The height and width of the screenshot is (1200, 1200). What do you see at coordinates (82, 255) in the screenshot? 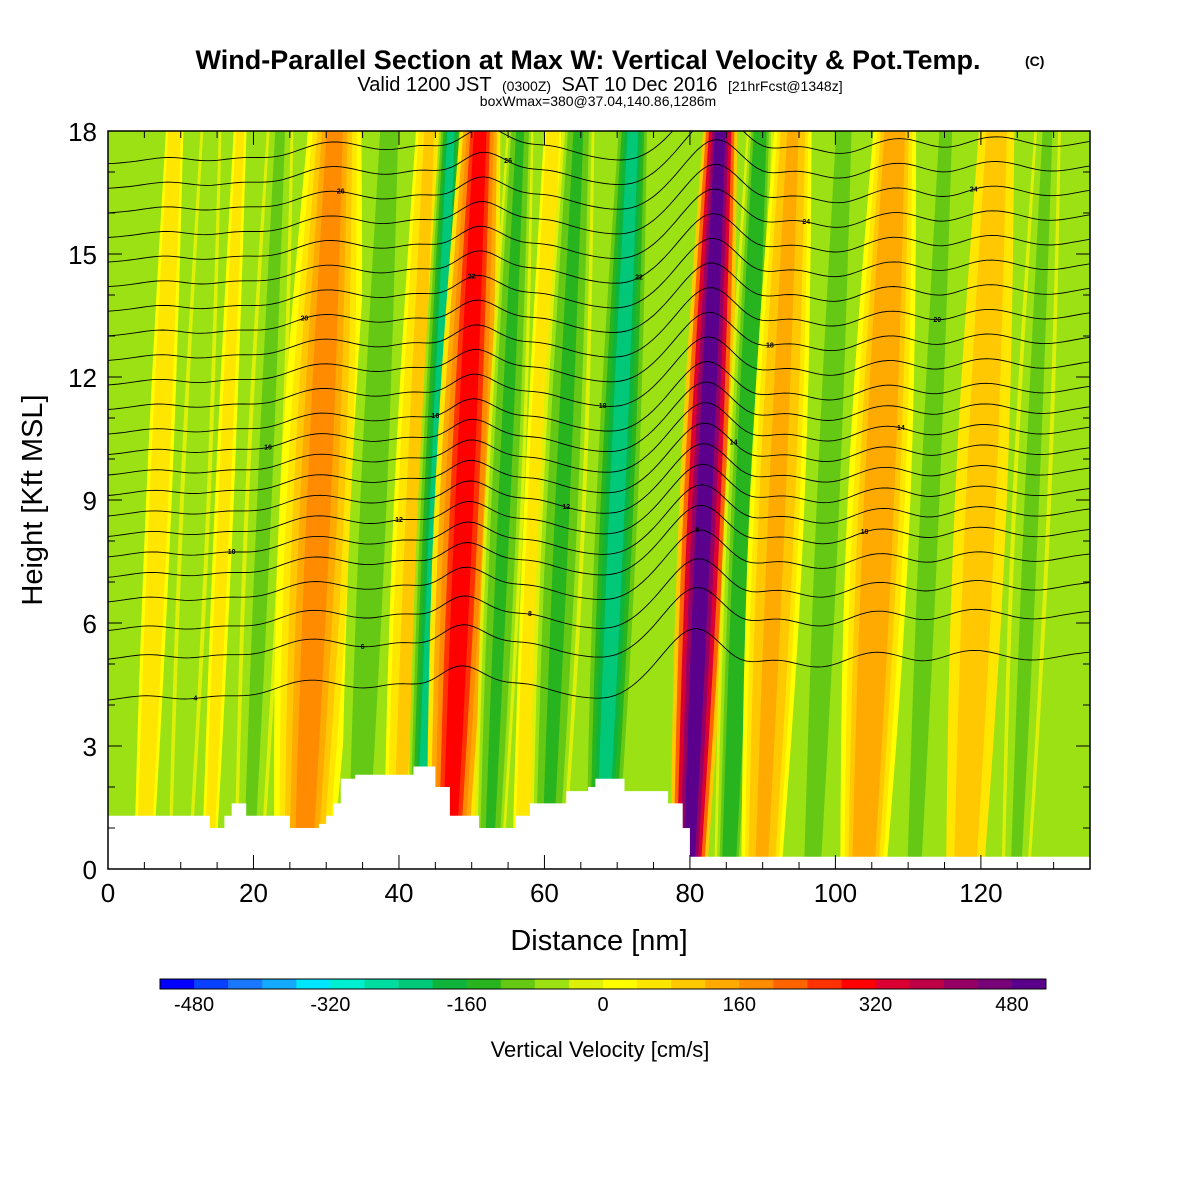
I see `y-tick-label: 15` at bounding box center [82, 255].